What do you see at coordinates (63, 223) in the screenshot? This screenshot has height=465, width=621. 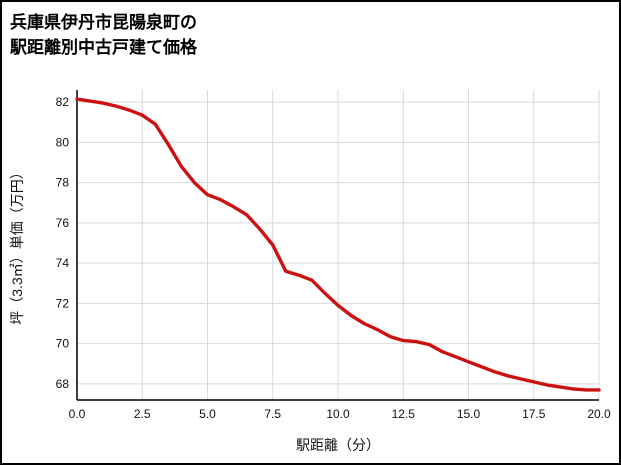 I see `y-tick-label: 76` at bounding box center [63, 223].